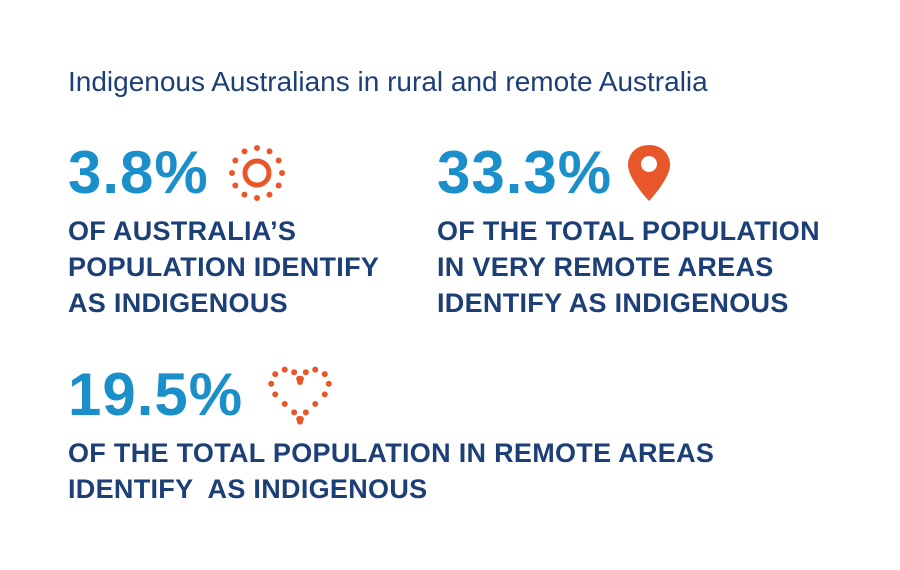 The height and width of the screenshot is (570, 900). I want to click on desc-line: AS INDIGENOUS, so click(178, 303).